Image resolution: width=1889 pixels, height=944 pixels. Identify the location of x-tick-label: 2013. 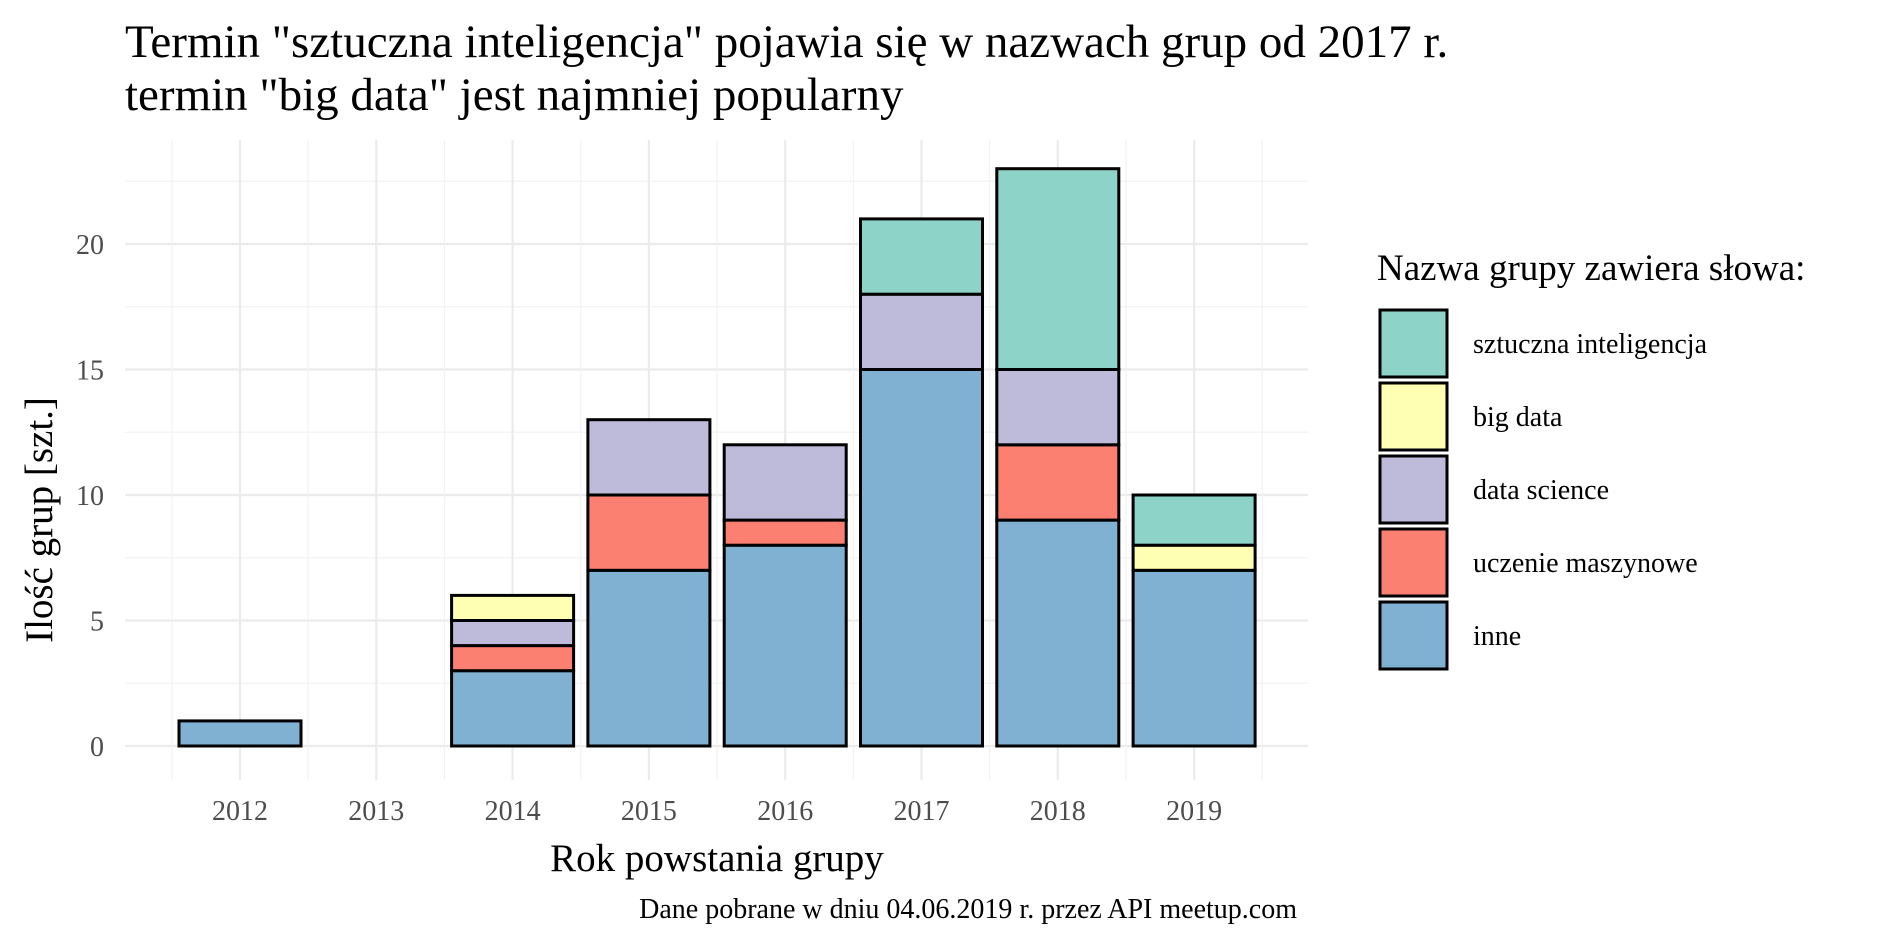
(376, 811).